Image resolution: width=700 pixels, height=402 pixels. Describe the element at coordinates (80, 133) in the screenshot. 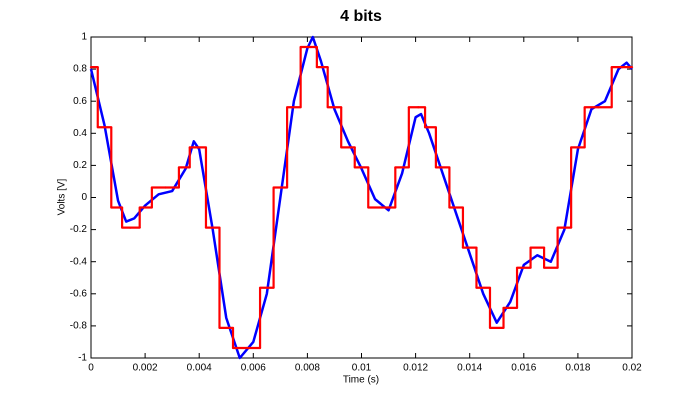

I see `y-tick-label: 0.4` at that location.